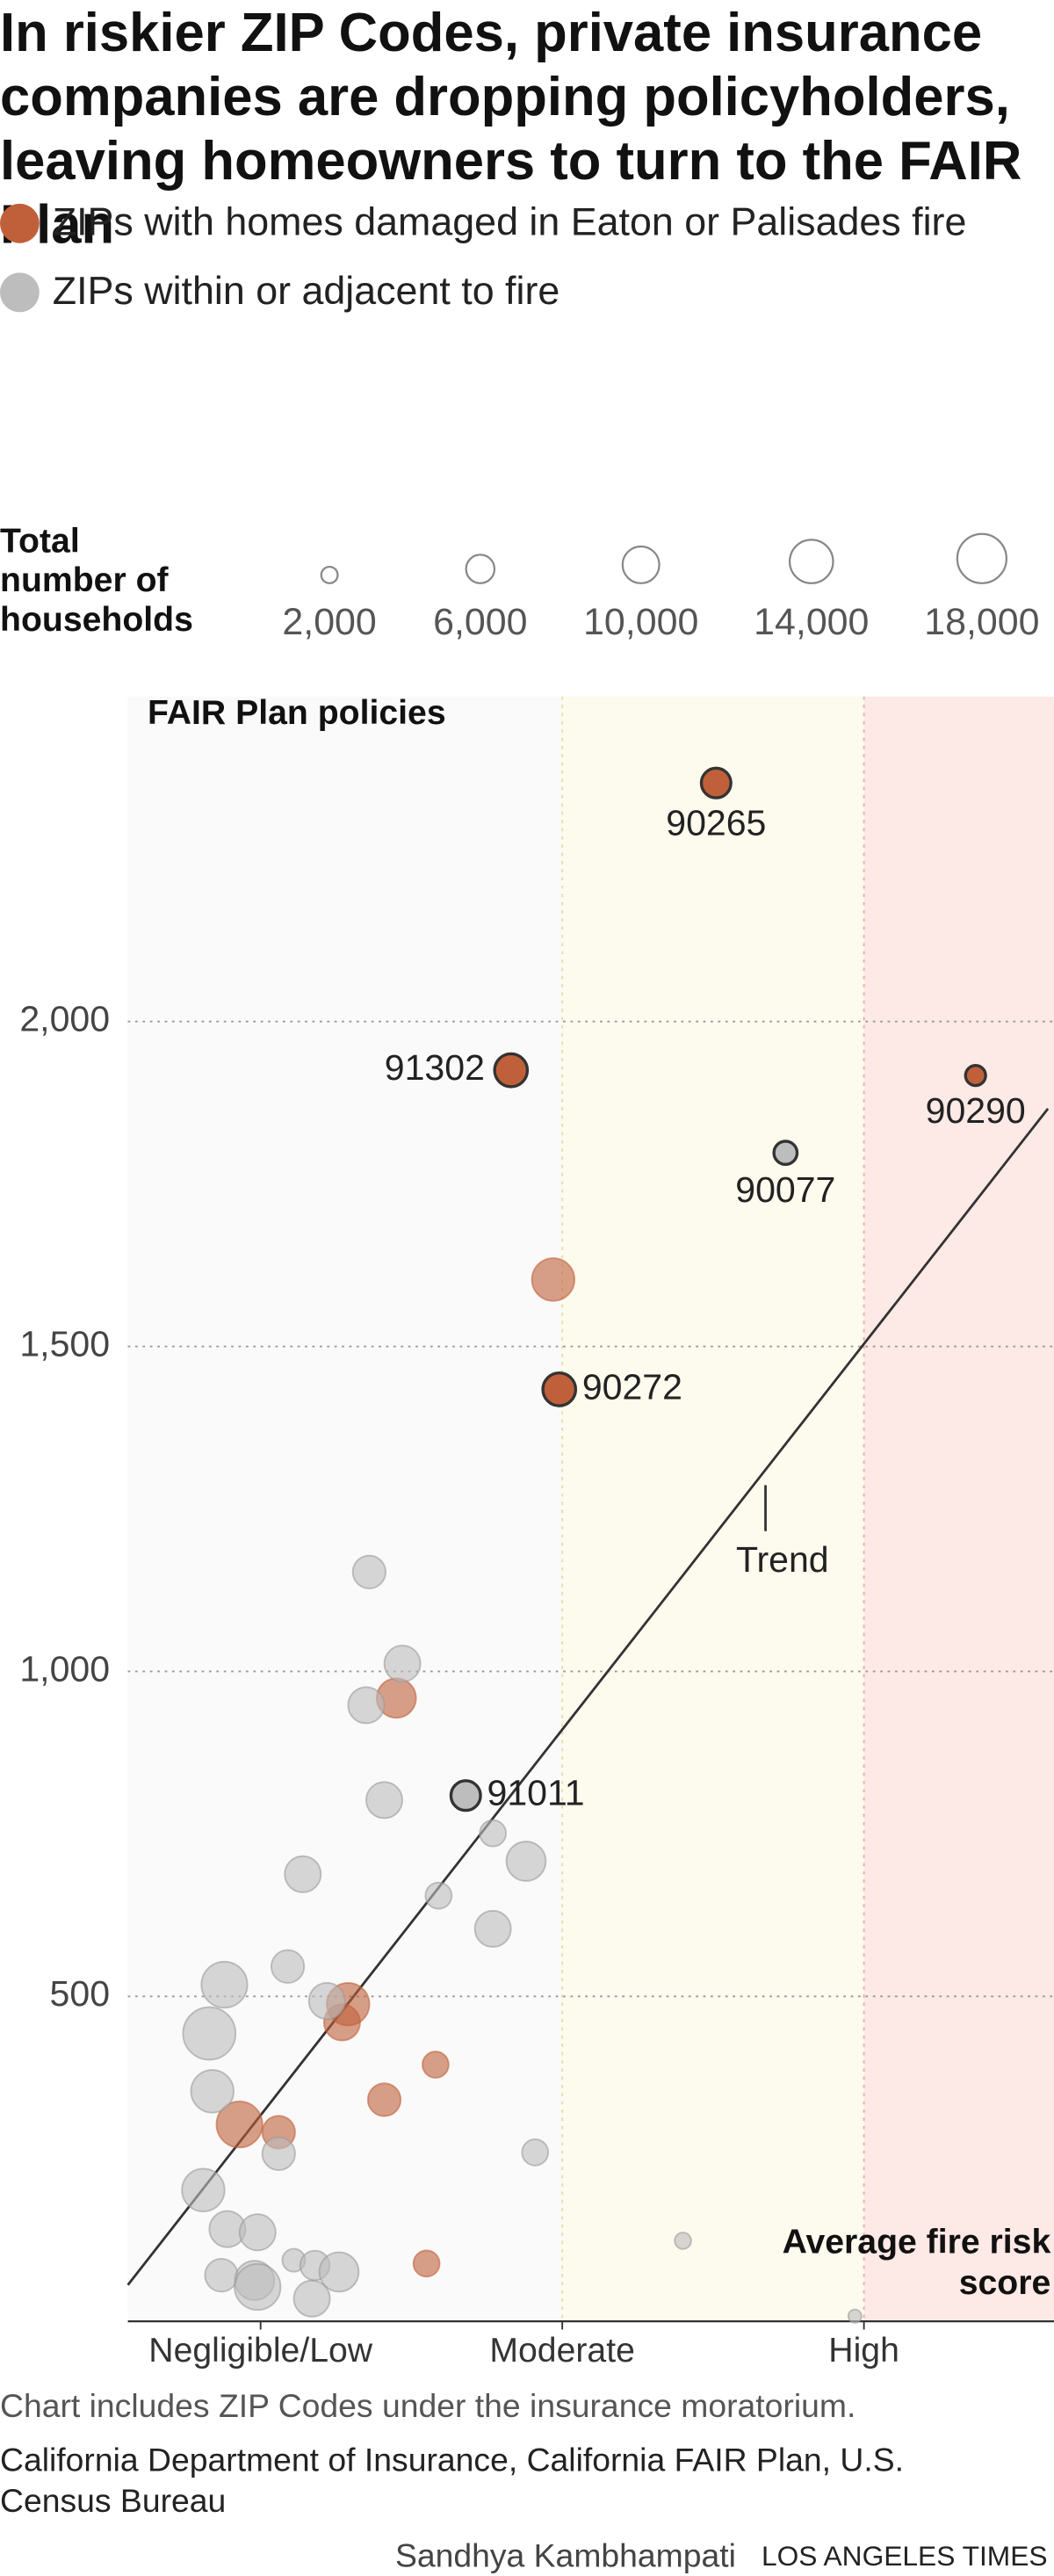  I want to click on point-label: 90077, so click(785, 1189).